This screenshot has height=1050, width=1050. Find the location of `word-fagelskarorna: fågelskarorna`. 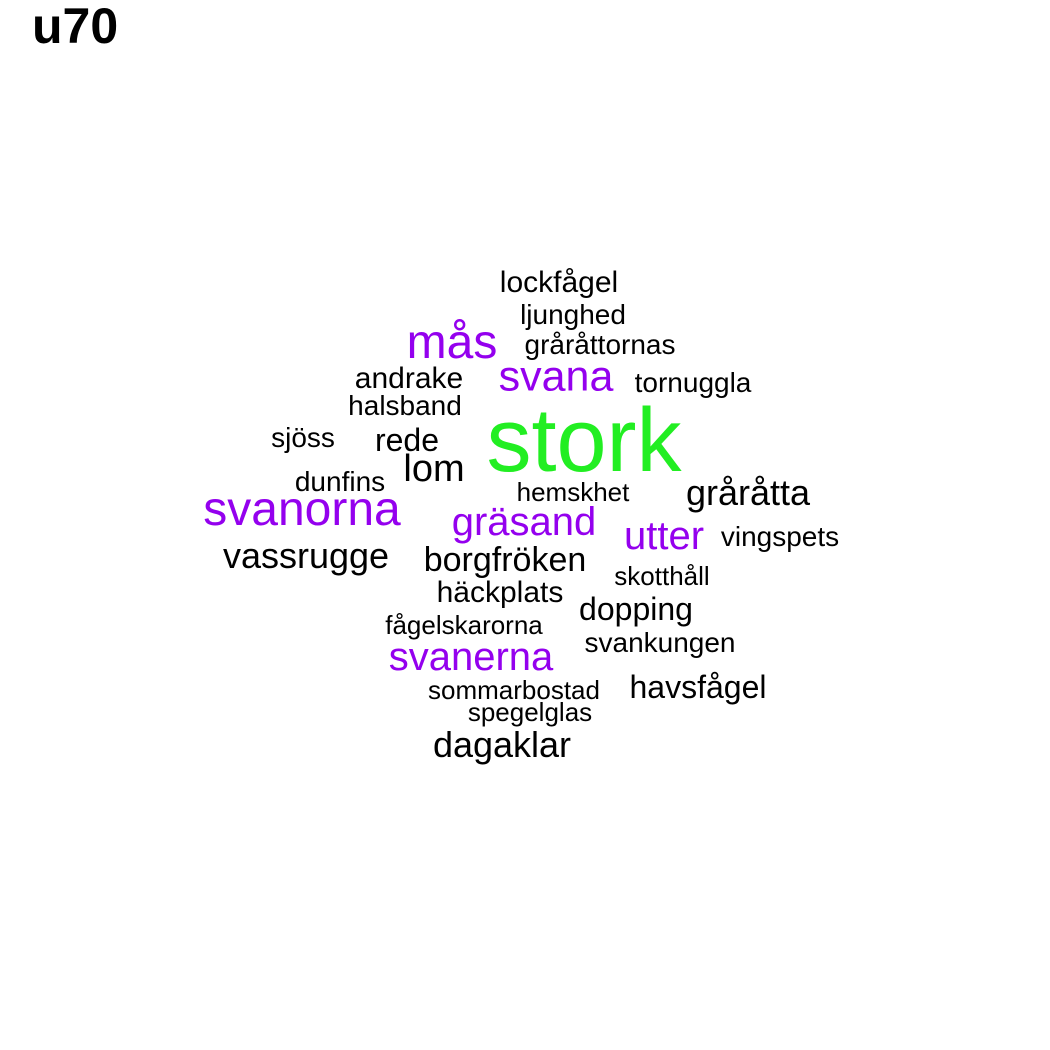

word-fagelskarorna: fågelskarorna is located at coordinates (464, 625).